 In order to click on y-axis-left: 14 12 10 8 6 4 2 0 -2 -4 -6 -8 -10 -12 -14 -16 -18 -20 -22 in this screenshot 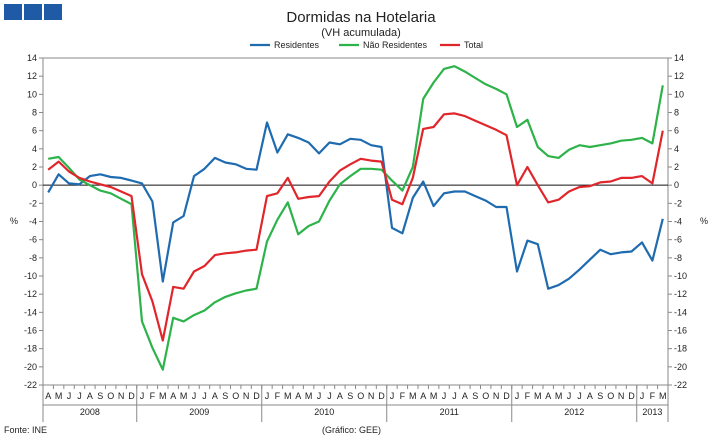, I will do `click(33, 221)`.